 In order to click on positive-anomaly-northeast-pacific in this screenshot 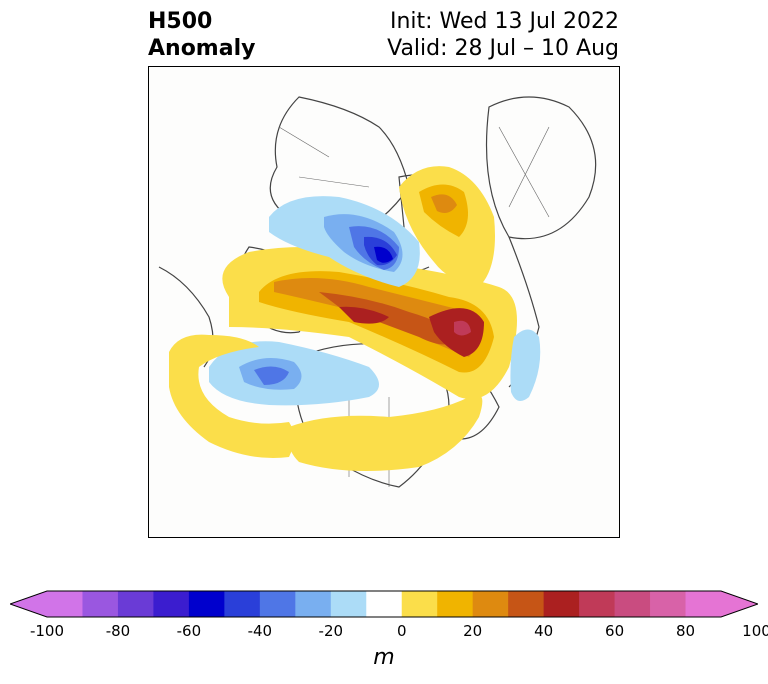, I will do `click(231, 396)`.